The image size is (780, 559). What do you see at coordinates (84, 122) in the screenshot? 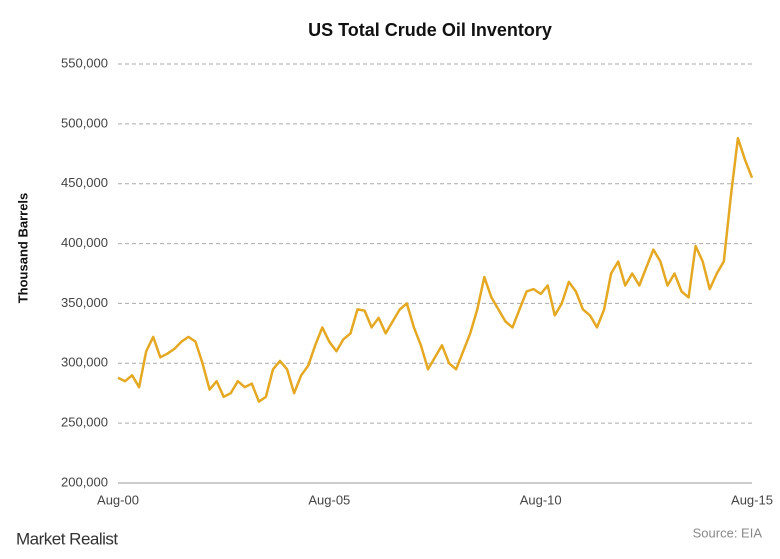
I see `y-tick-label: 500,000` at bounding box center [84, 122].